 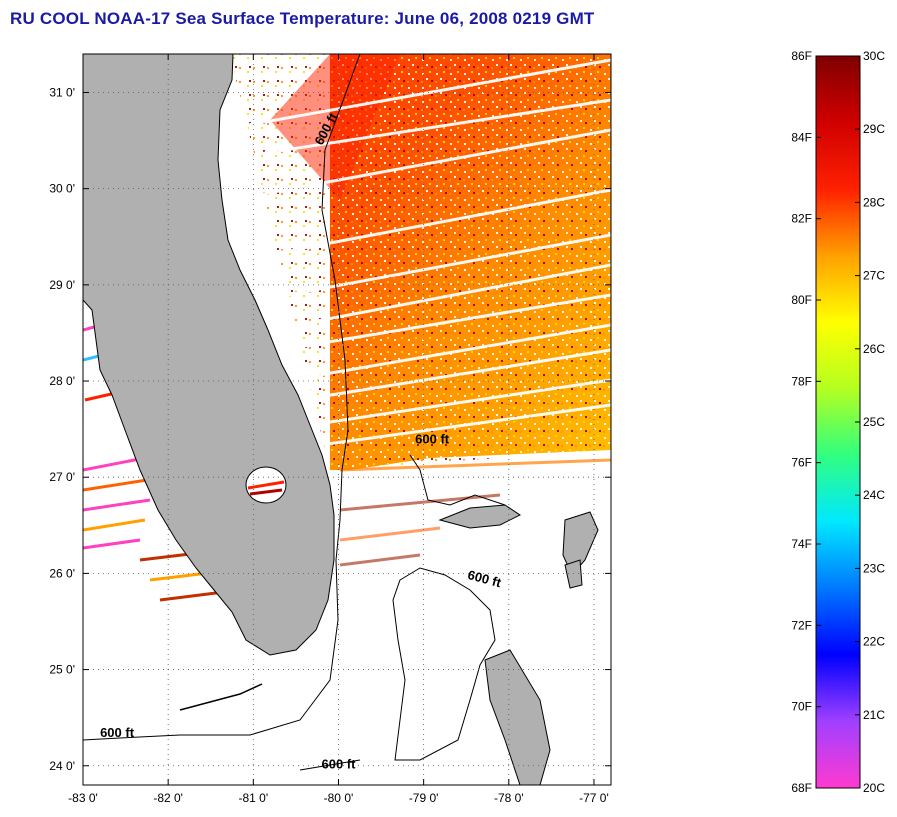 I want to click on x-tick-label: -79 0', so click(x=424, y=798).